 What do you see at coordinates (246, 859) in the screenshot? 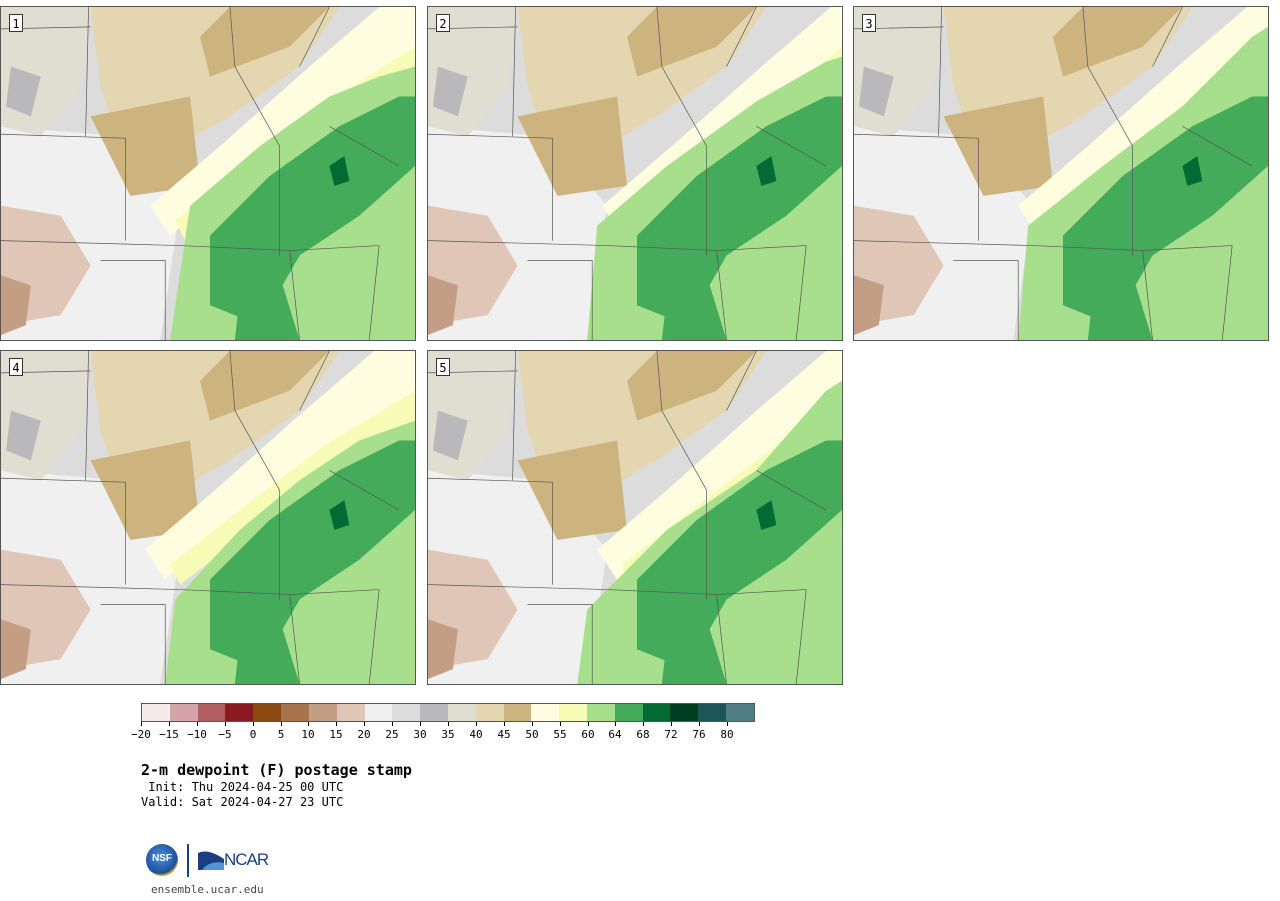
I see `ncar-wordmark: NCAR` at bounding box center [246, 859].